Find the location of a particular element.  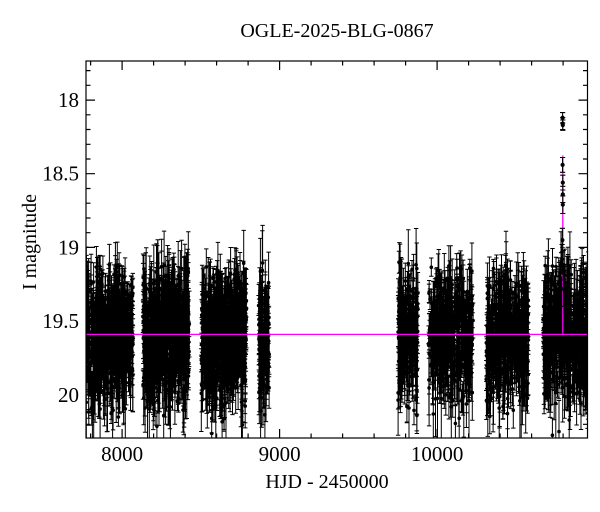

y-tick-label: 18 is located at coordinates (68, 100).